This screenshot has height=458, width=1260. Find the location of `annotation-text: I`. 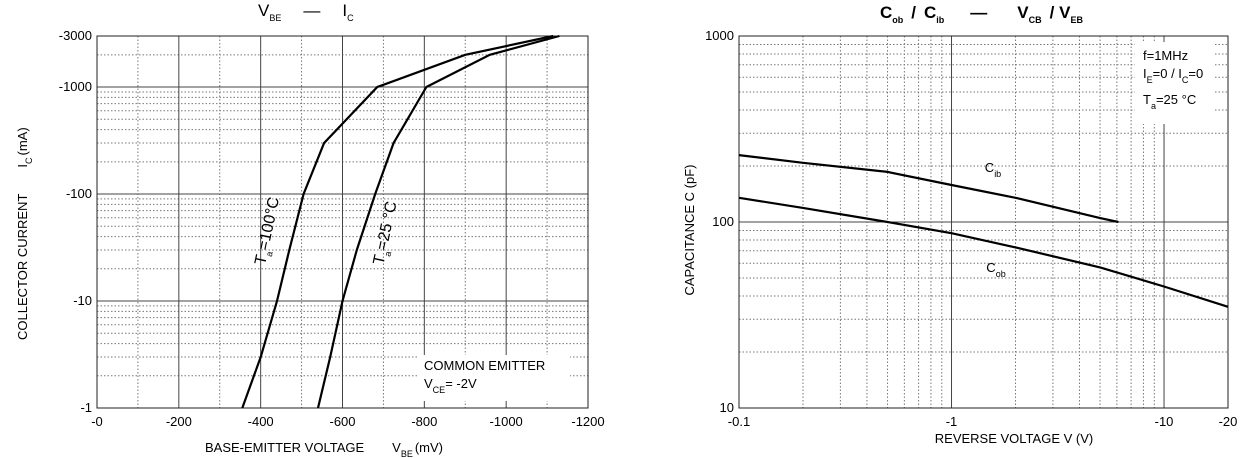

annotation-text: I is located at coordinates (1145, 73).